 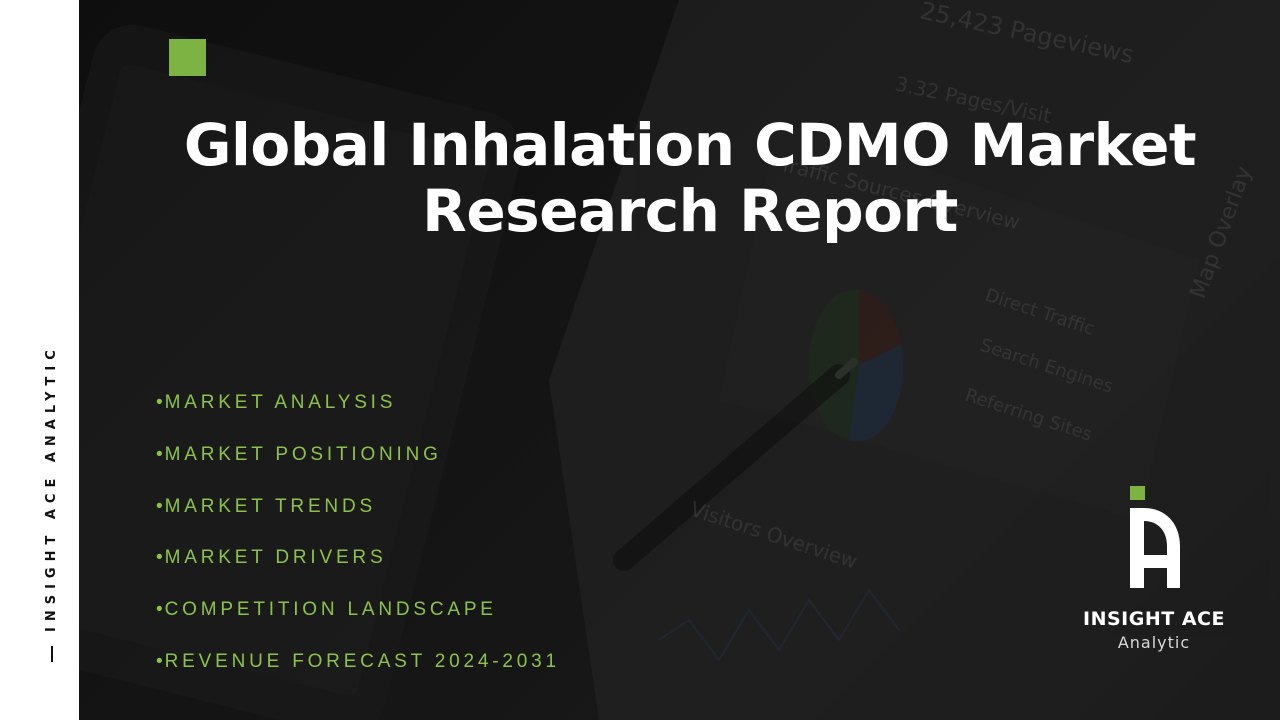 What do you see at coordinates (358, 677) in the screenshot?
I see `topic-item: • REVENUE FORECAST 2024-2031` at bounding box center [358, 677].